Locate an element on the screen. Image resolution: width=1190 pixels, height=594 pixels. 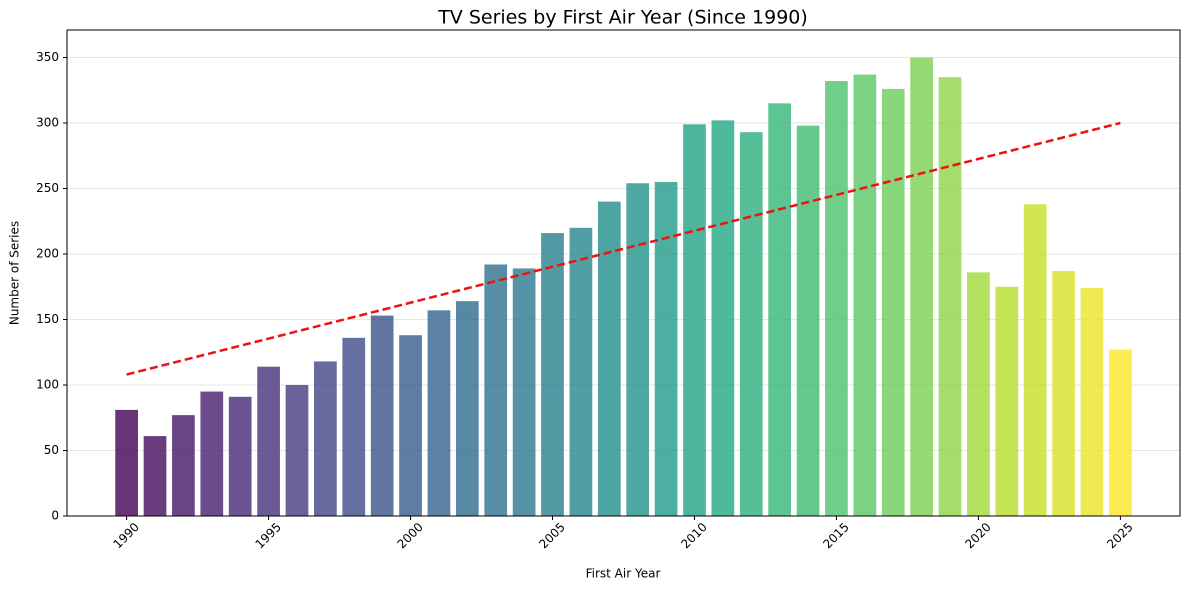
chart-title: TV Series by First Air Year (Since 1990) is located at coordinates (622, 18).